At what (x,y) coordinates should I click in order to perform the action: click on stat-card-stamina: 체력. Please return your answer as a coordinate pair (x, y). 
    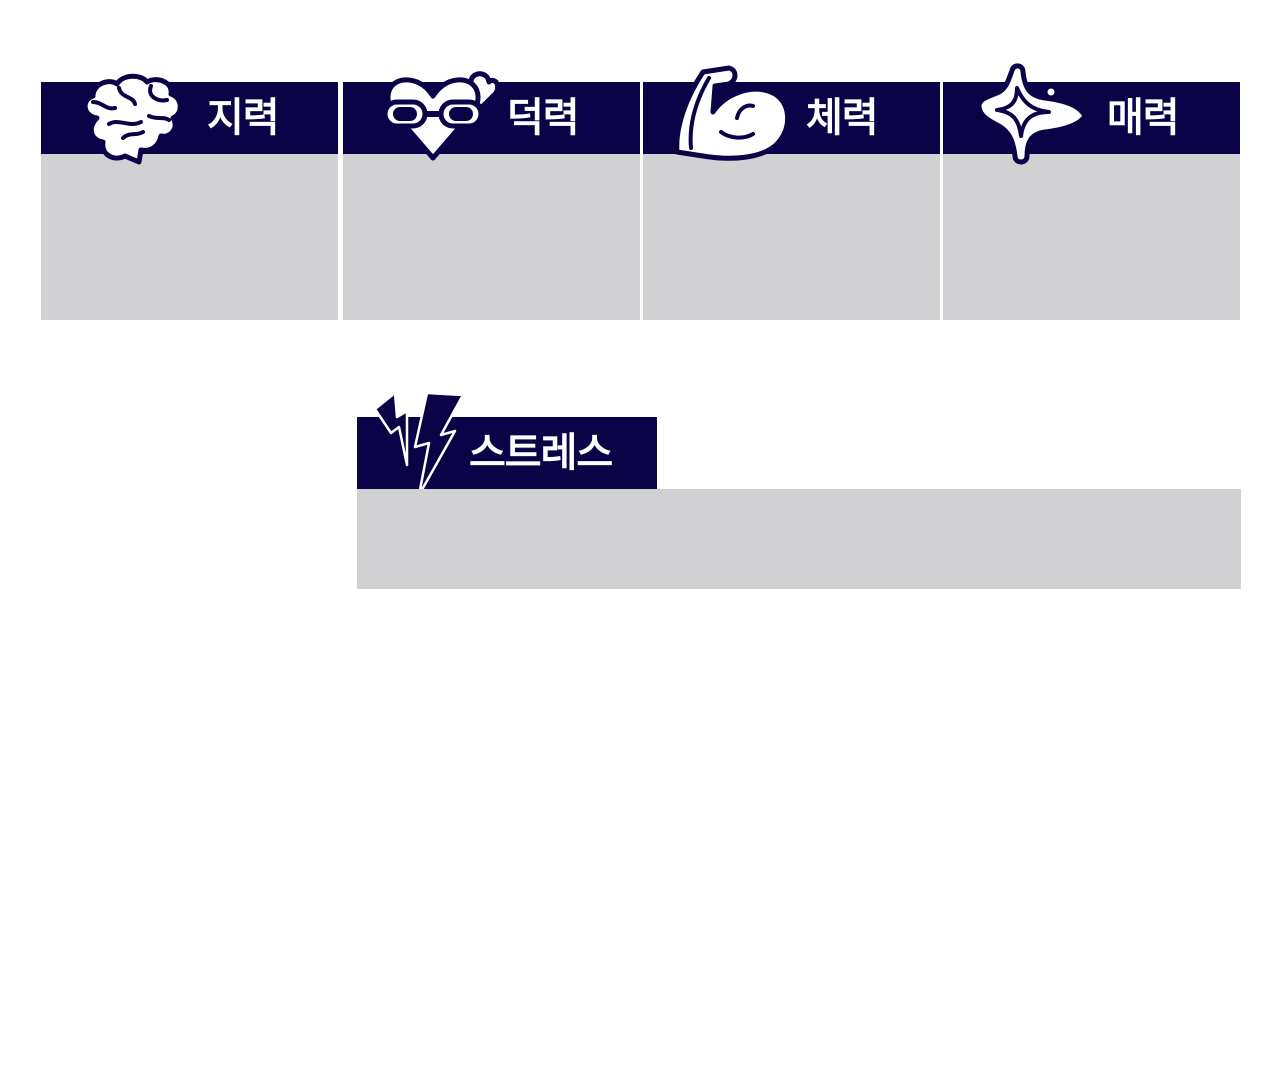
    Looking at the image, I should click on (791, 192).